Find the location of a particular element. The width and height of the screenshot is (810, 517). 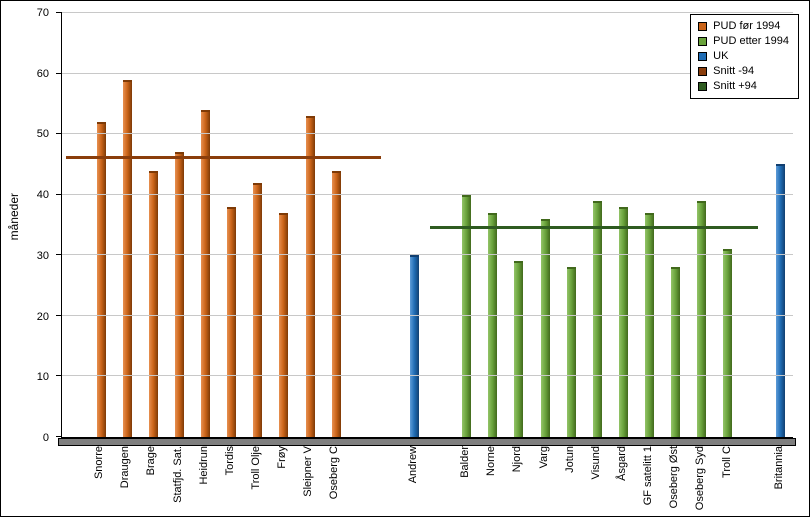

x-label-slot: Oseberg C is located at coordinates (335, 480).